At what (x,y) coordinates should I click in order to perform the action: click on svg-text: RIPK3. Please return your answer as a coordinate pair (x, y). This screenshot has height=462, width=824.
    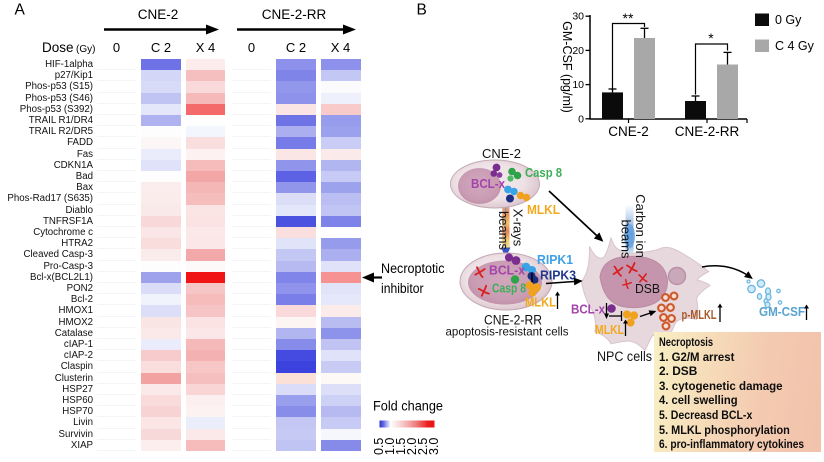
    Looking at the image, I should click on (558, 276).